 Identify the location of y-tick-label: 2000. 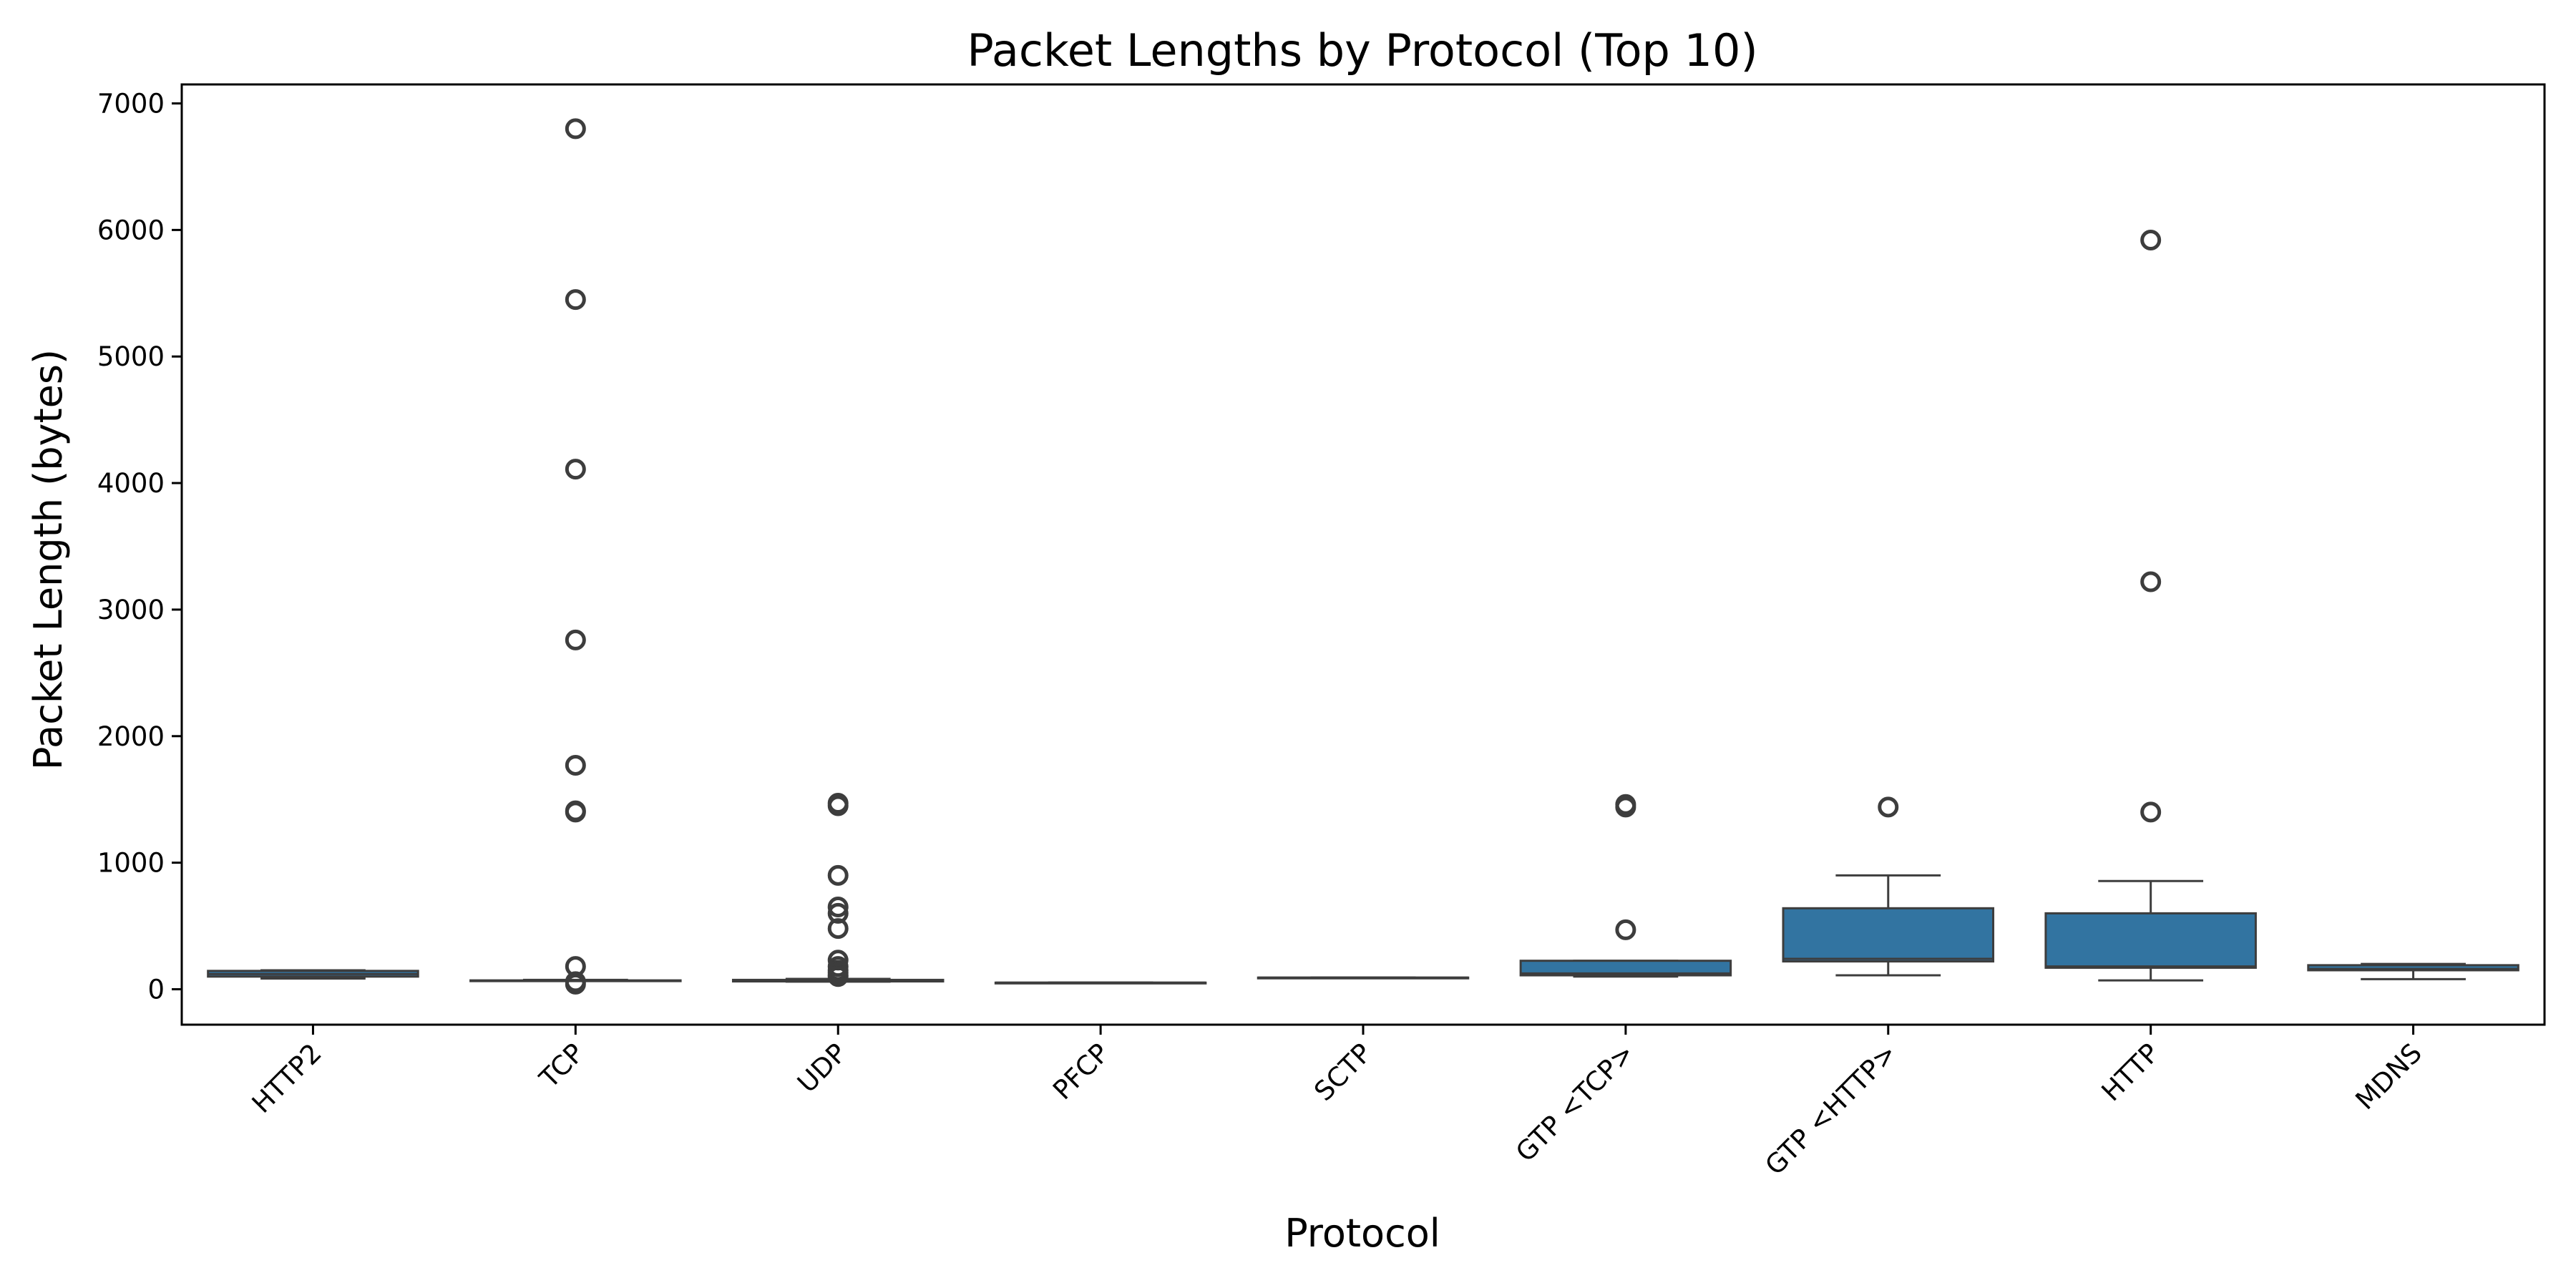
(131, 736).